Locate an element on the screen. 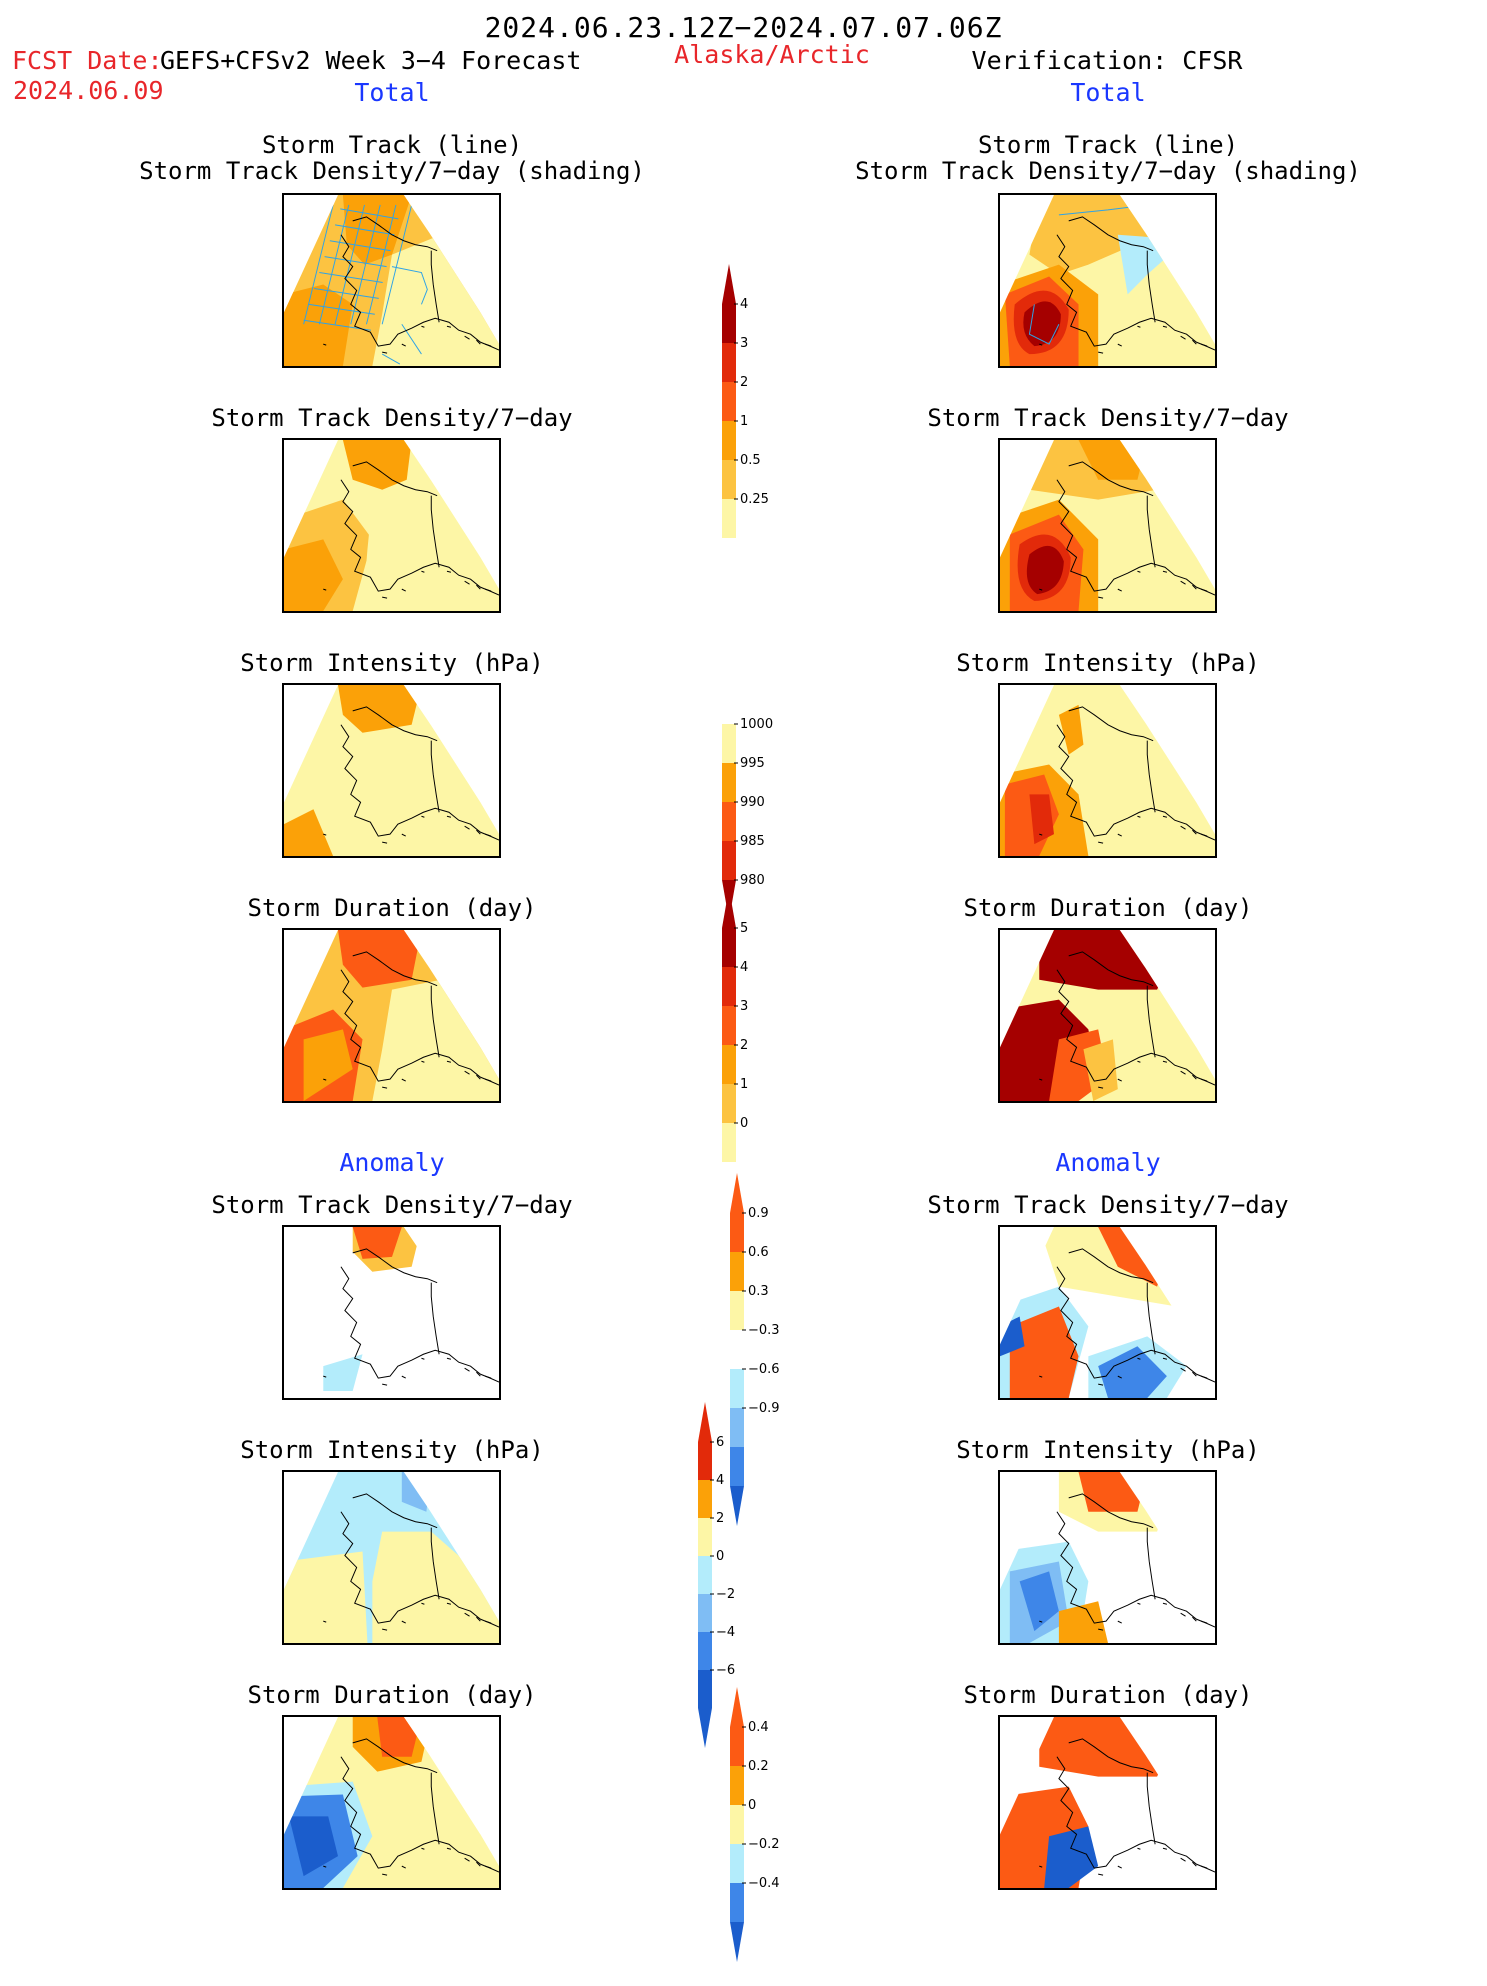  map-cfsr-intensity-coastline is located at coordinates (1135, 773).